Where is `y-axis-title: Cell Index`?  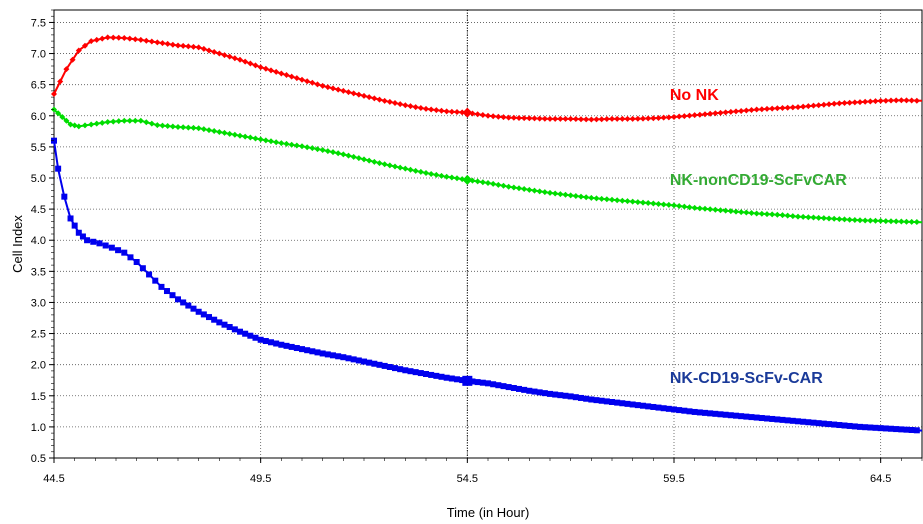
y-axis-title: Cell Index is located at coordinates (17, 244).